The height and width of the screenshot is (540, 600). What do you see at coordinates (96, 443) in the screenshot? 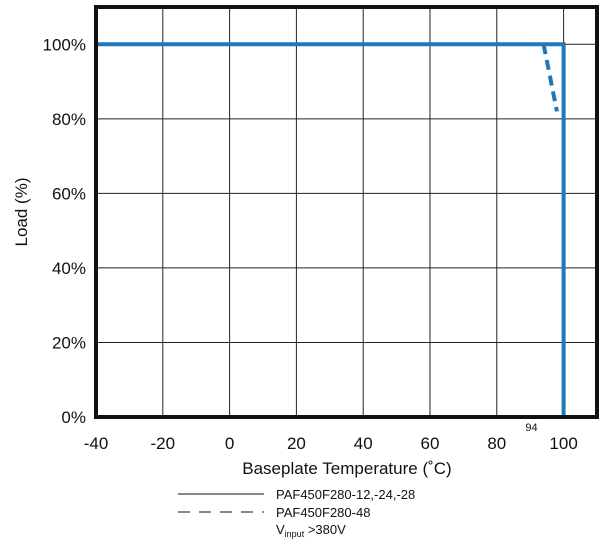
I see `x-tick-label: -40` at bounding box center [96, 443].